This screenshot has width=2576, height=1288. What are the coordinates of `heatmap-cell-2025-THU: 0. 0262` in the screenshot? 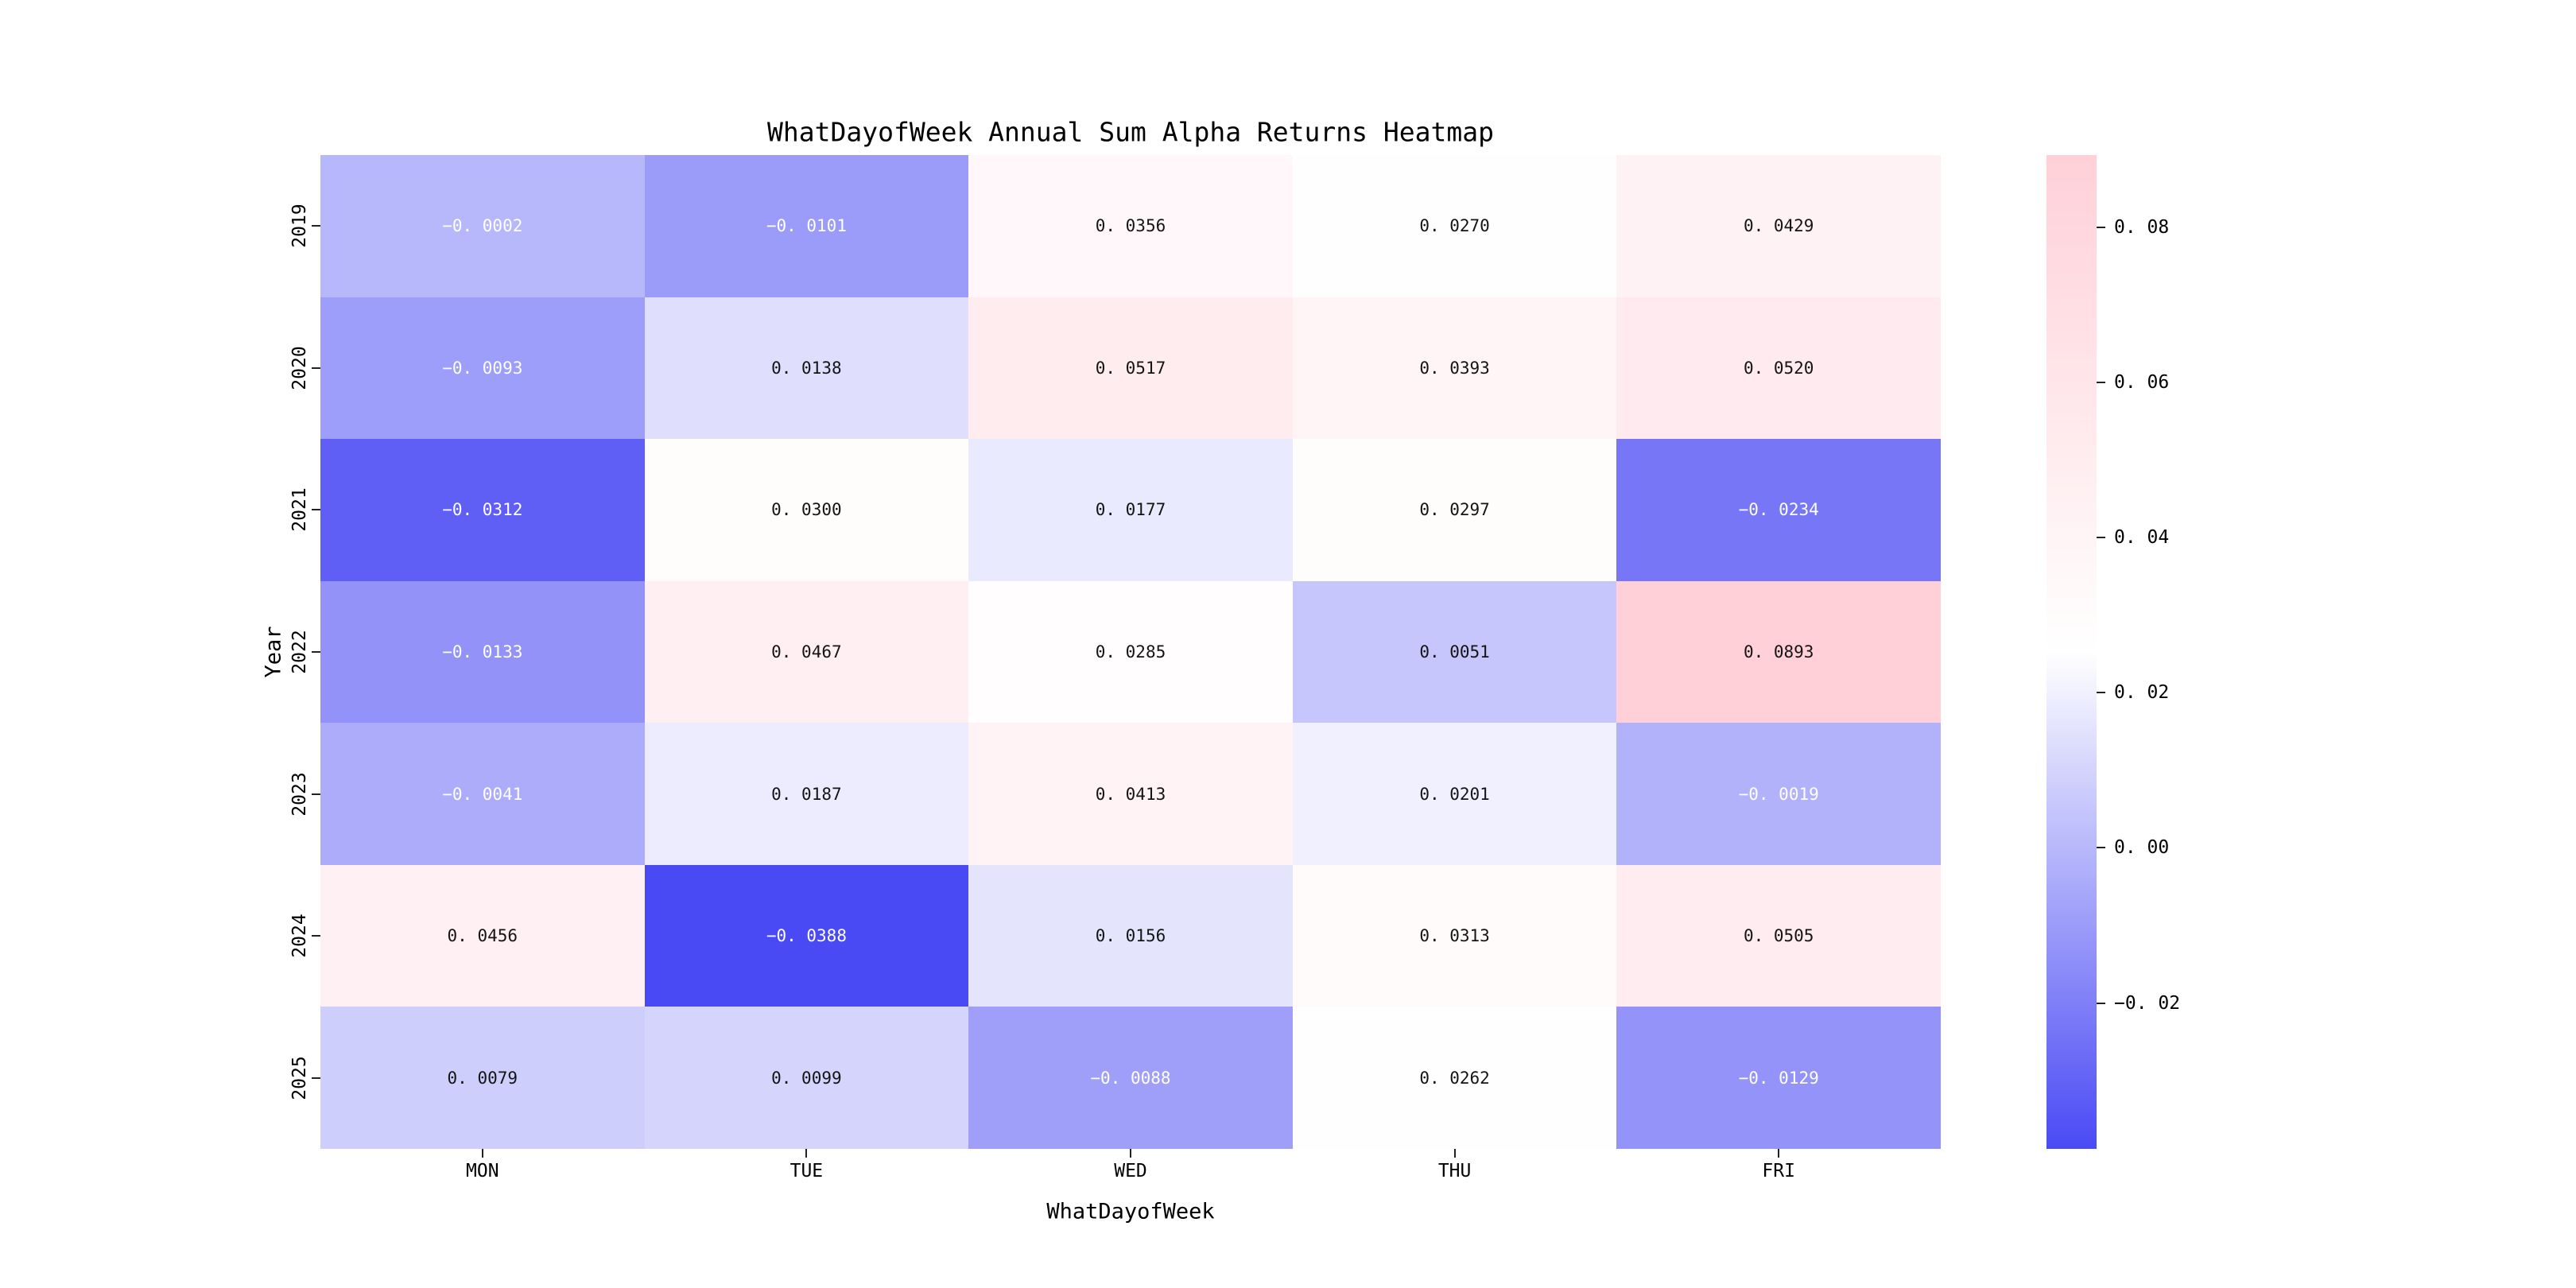 It's located at (1454, 1078).